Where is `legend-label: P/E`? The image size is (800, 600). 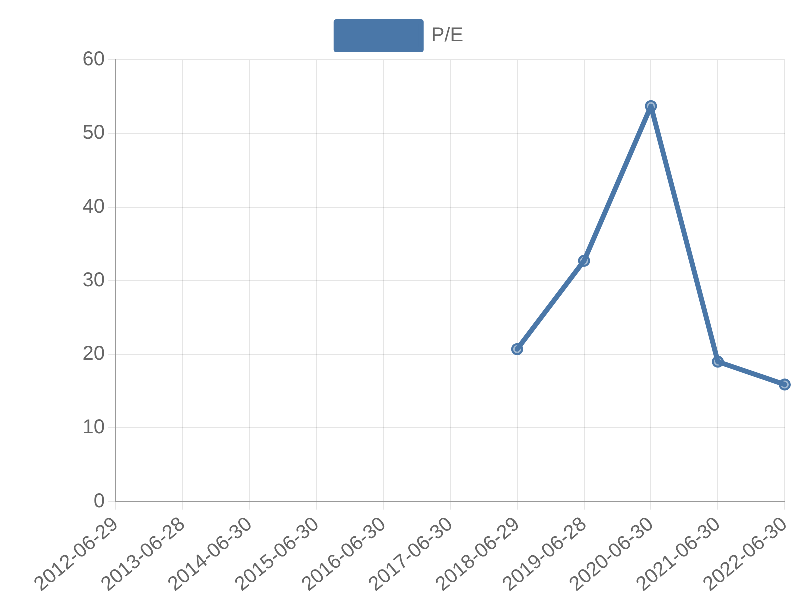
legend-label: P/E is located at coordinates (447, 35).